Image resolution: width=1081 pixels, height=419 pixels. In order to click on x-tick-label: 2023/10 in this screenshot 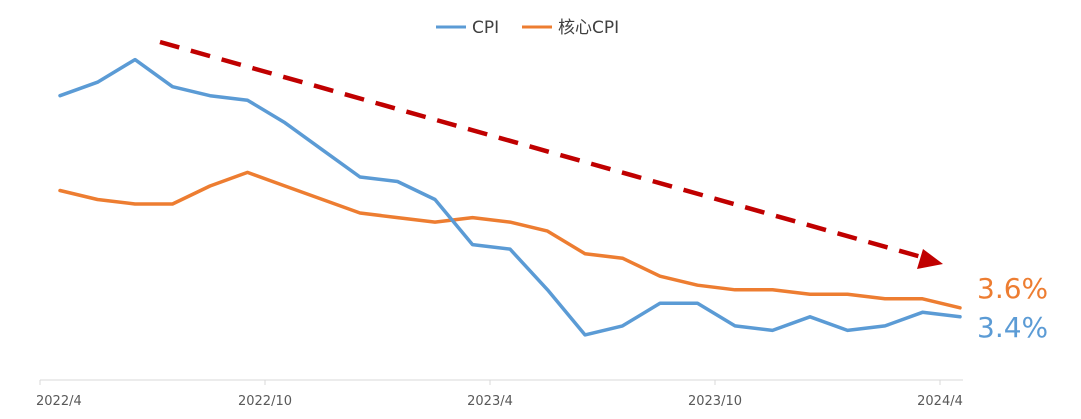, I will do `click(715, 401)`.